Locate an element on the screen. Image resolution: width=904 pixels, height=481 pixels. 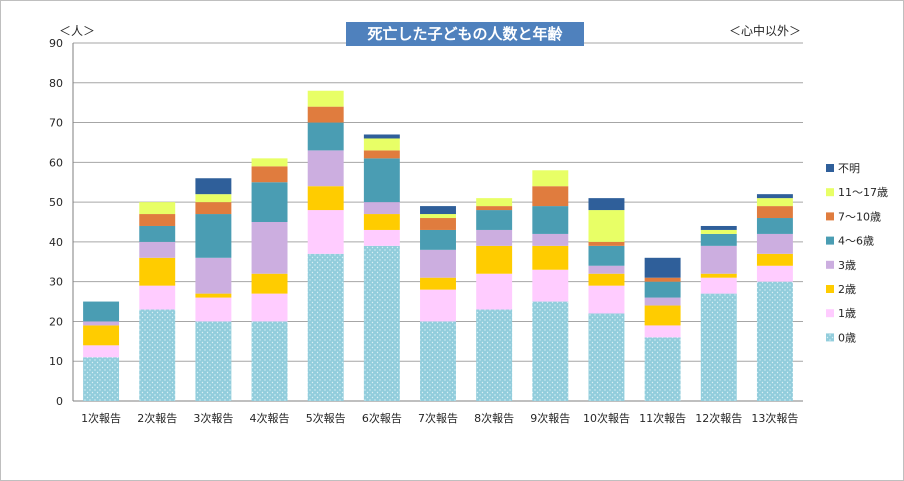
x-tick-label: 2次報告 is located at coordinates (157, 418).